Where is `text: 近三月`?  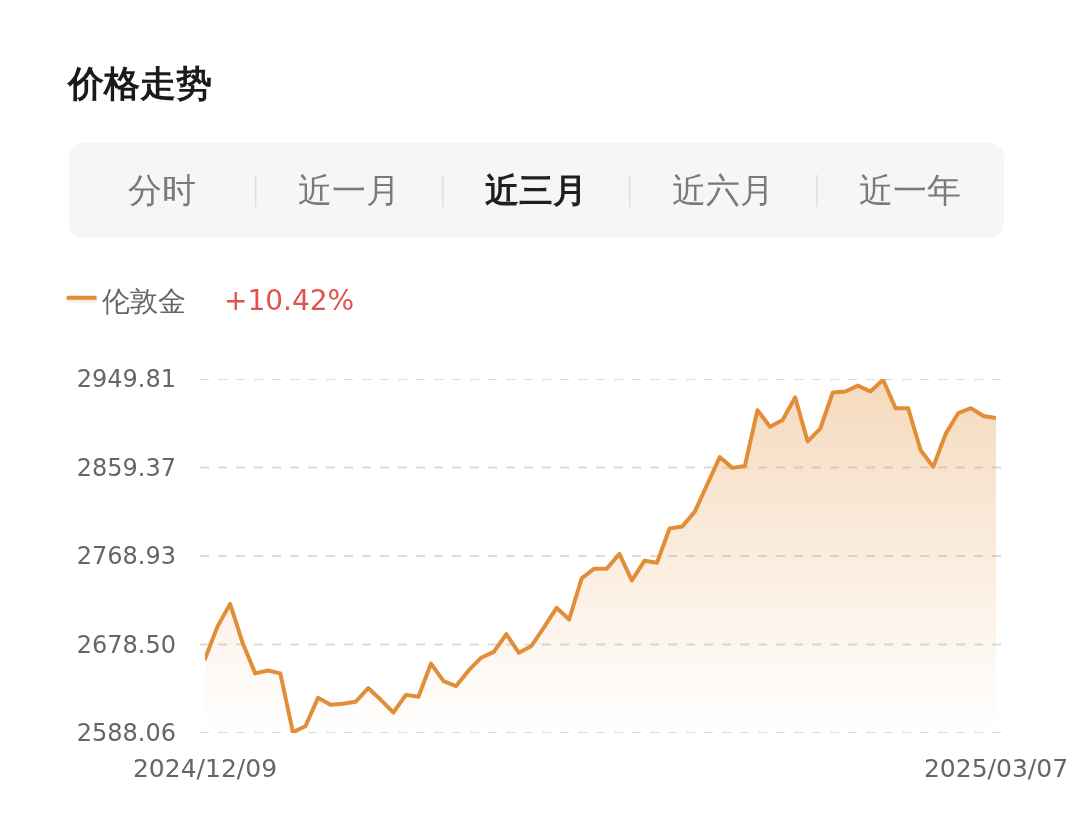
text: 近三月 is located at coordinates (536, 190).